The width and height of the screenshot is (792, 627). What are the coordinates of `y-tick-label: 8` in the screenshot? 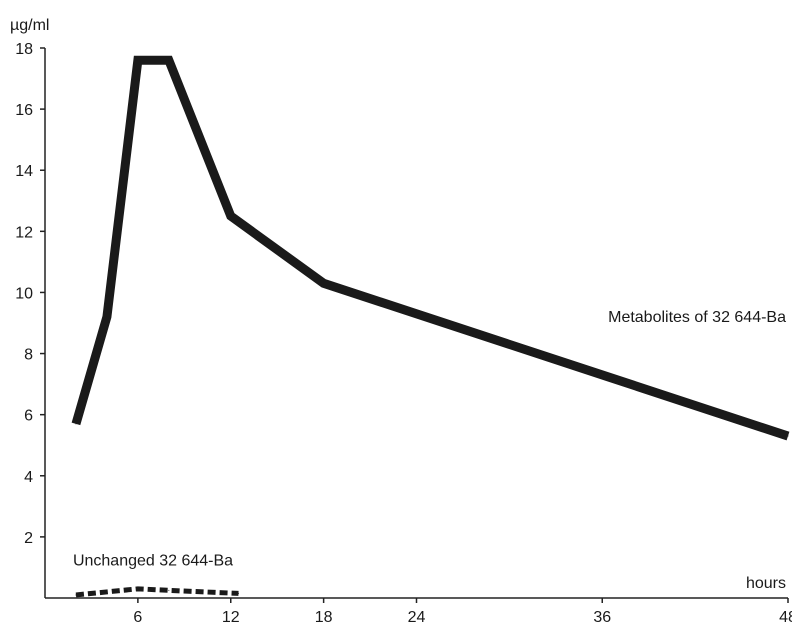 It's located at (28, 355).